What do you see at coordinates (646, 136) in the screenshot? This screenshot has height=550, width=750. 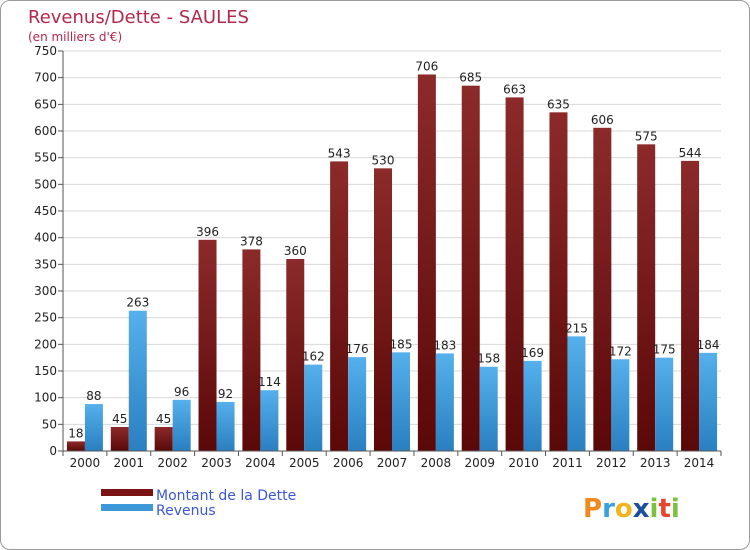 I see `value-label-dette: 575` at bounding box center [646, 136].